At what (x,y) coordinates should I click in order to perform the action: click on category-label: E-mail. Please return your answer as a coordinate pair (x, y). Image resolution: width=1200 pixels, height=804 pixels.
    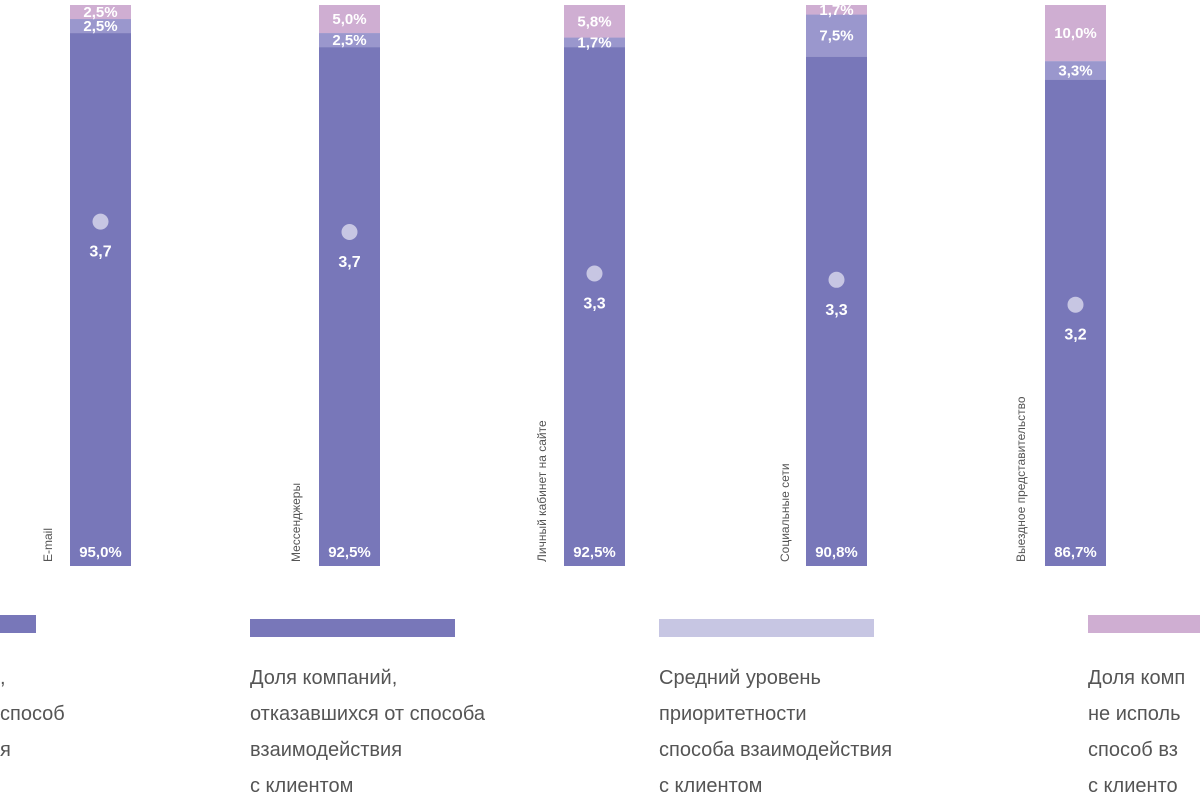
    Looking at the image, I should click on (48, 545).